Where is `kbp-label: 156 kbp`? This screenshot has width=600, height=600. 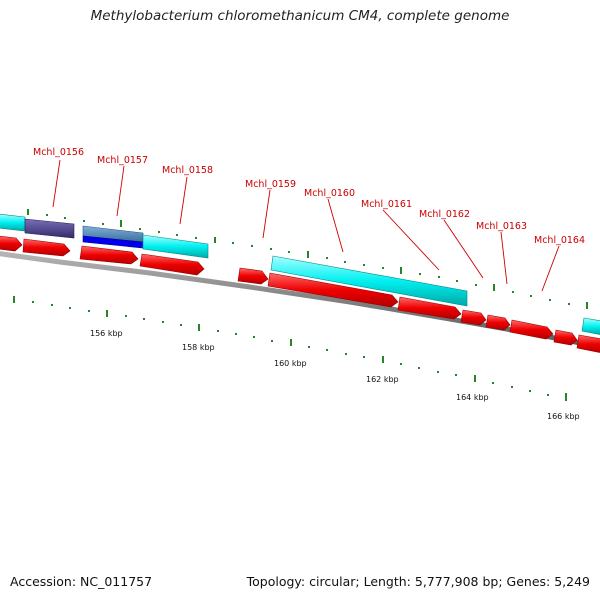 kbp-label: 156 kbp is located at coordinates (106, 333).